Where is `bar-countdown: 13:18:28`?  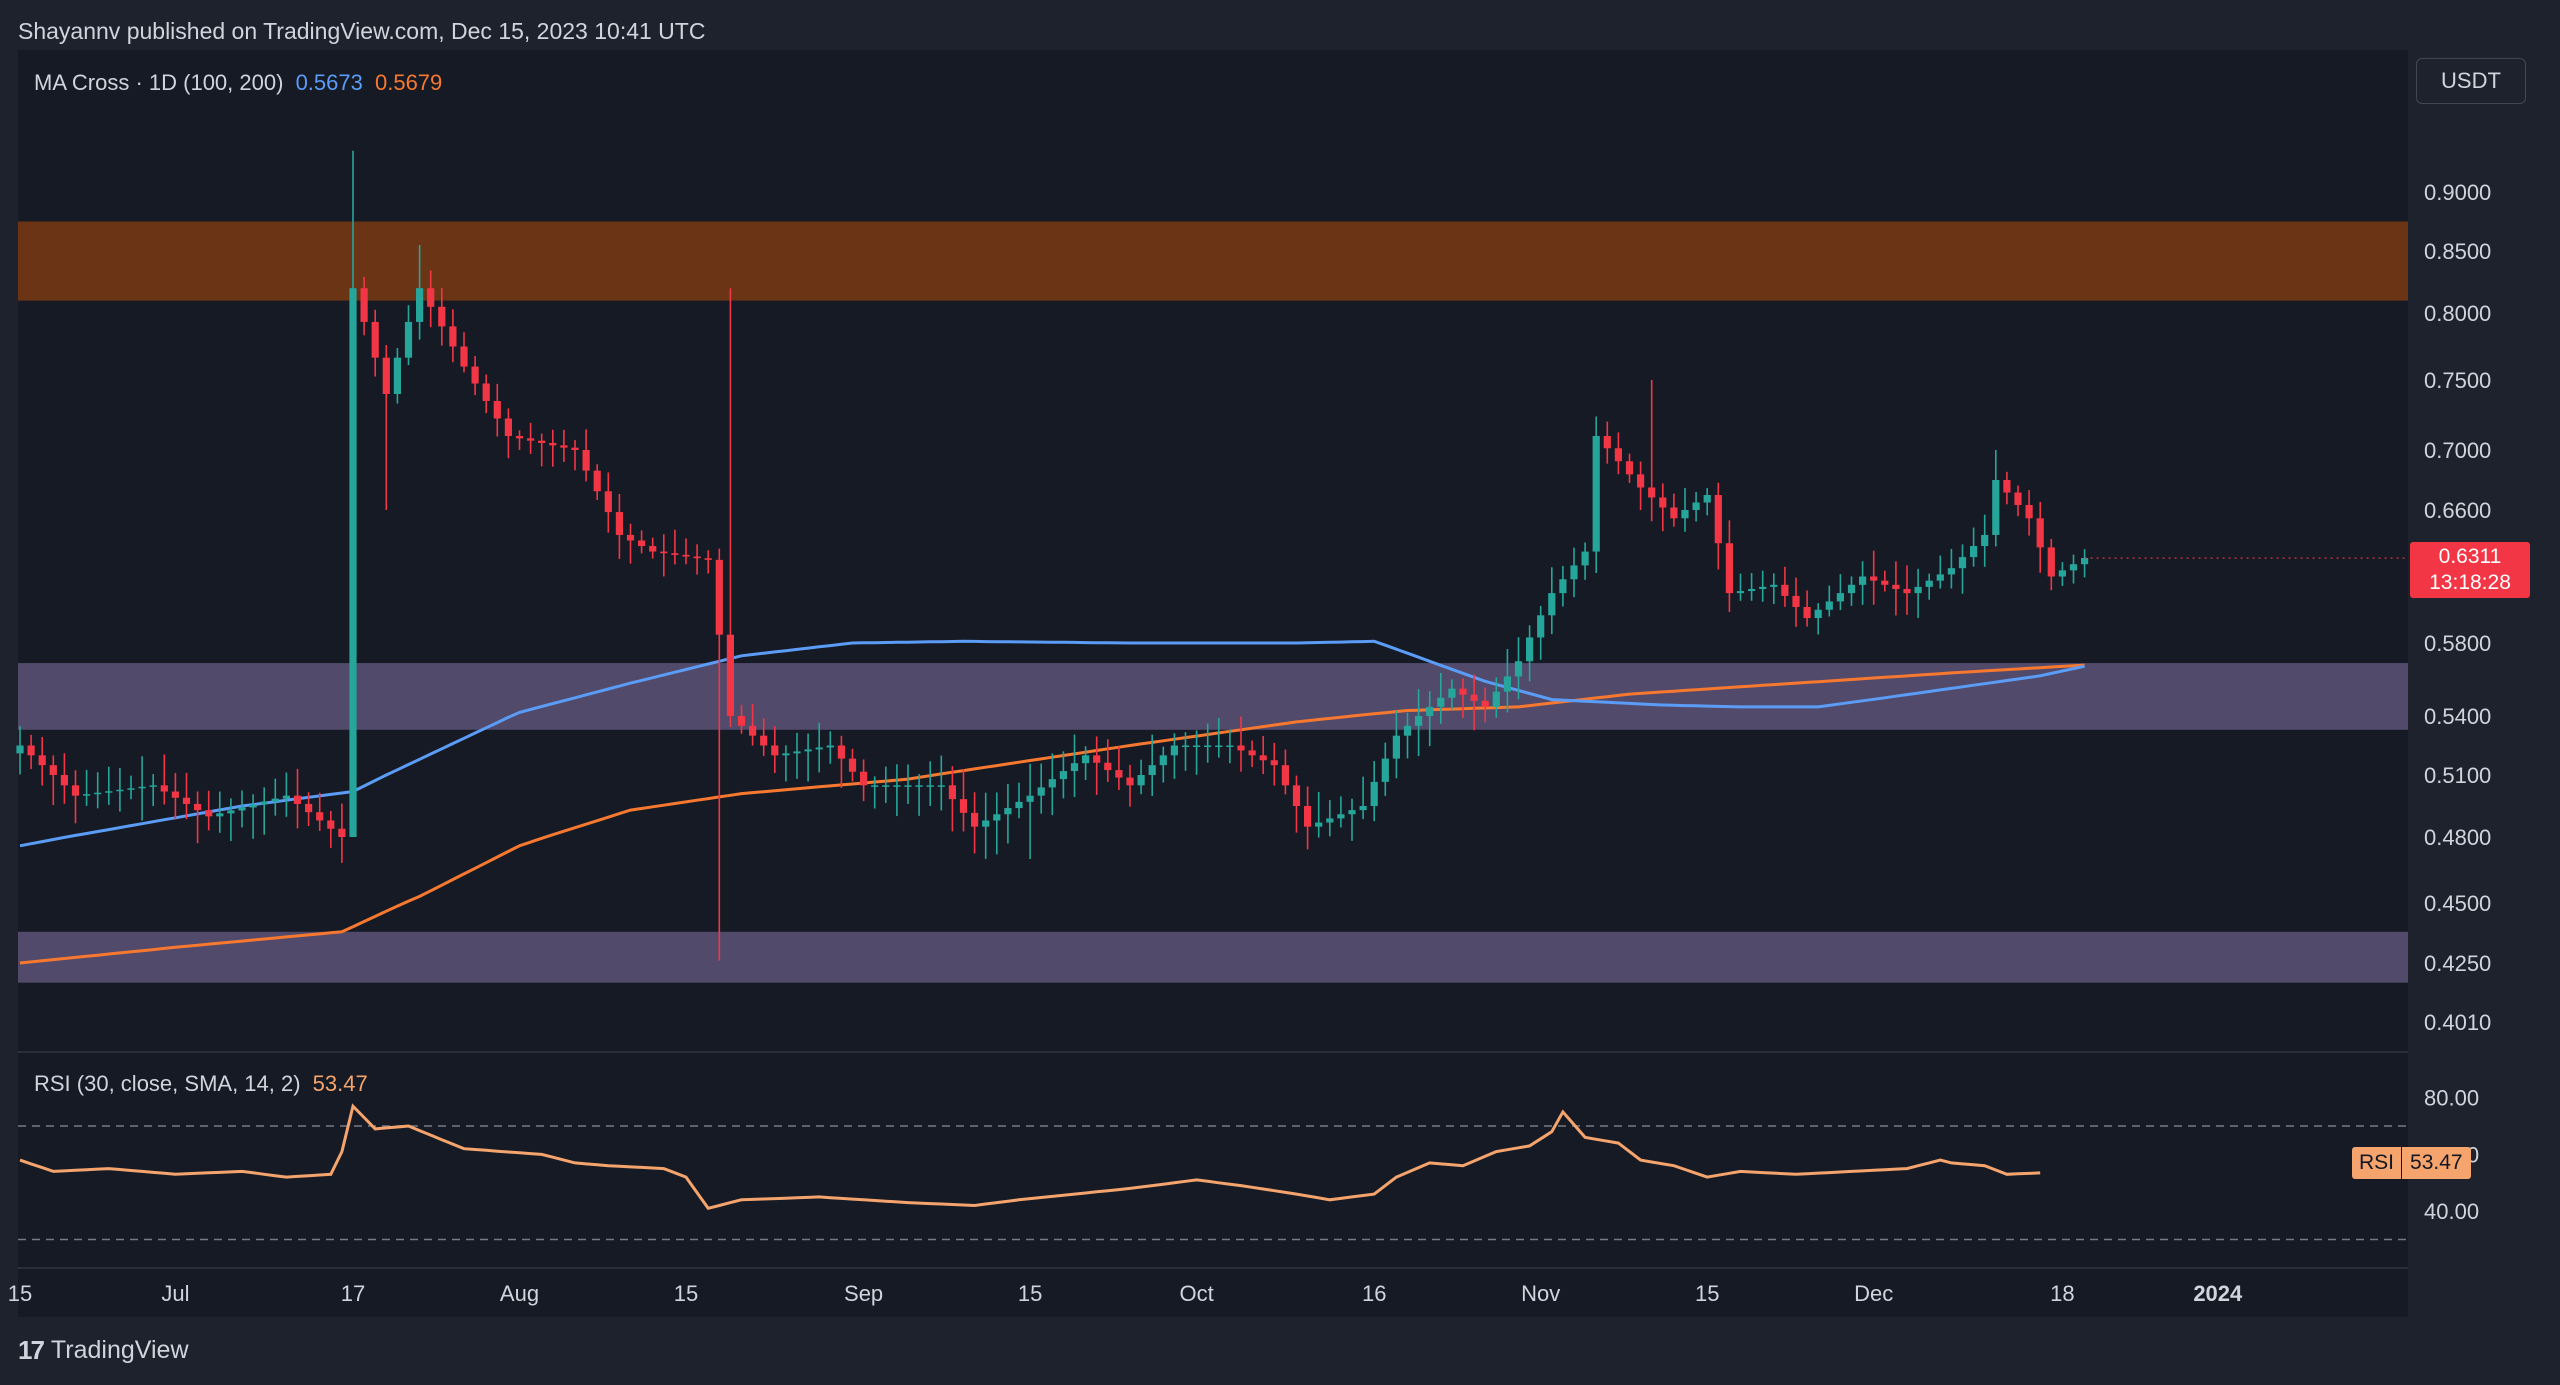 bar-countdown: 13:18:28 is located at coordinates (2470, 582).